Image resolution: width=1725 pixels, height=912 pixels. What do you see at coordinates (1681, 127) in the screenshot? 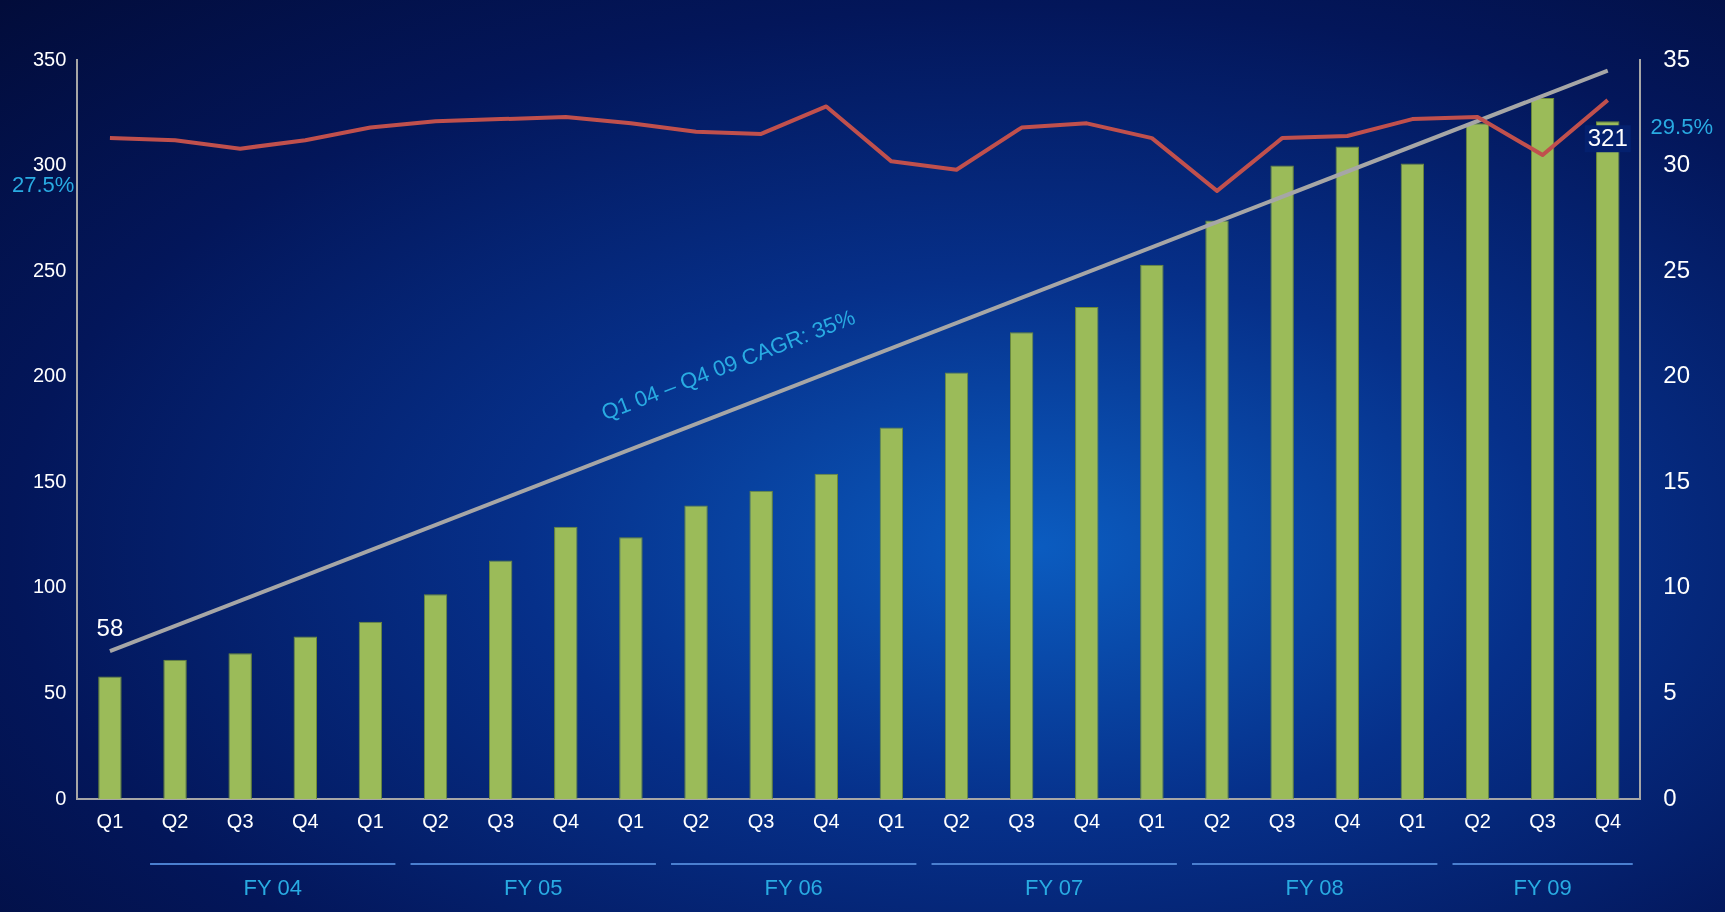
I see `text: 29.5%` at bounding box center [1681, 127].